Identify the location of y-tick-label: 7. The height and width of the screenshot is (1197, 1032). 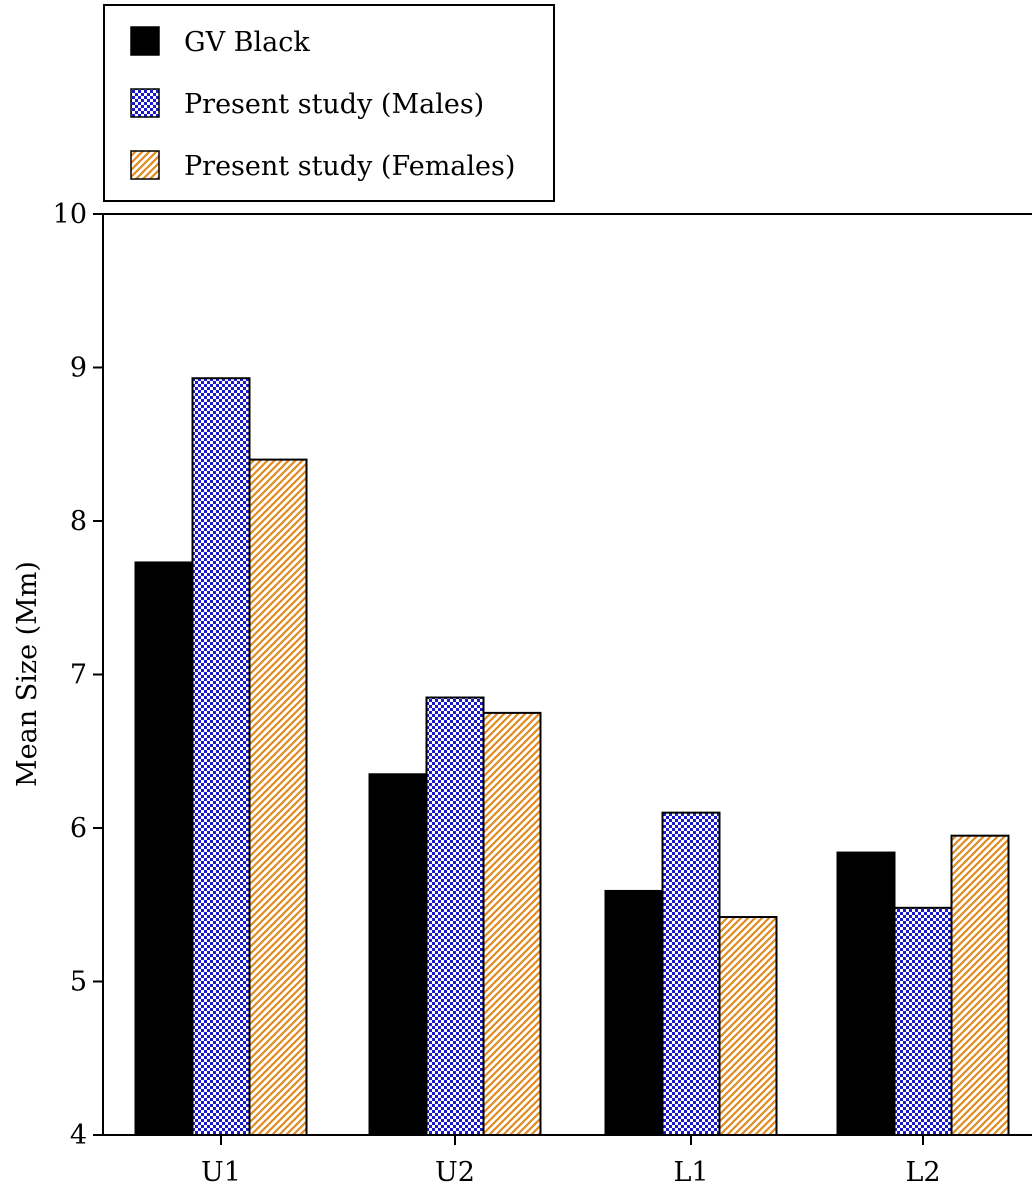
(78, 675).